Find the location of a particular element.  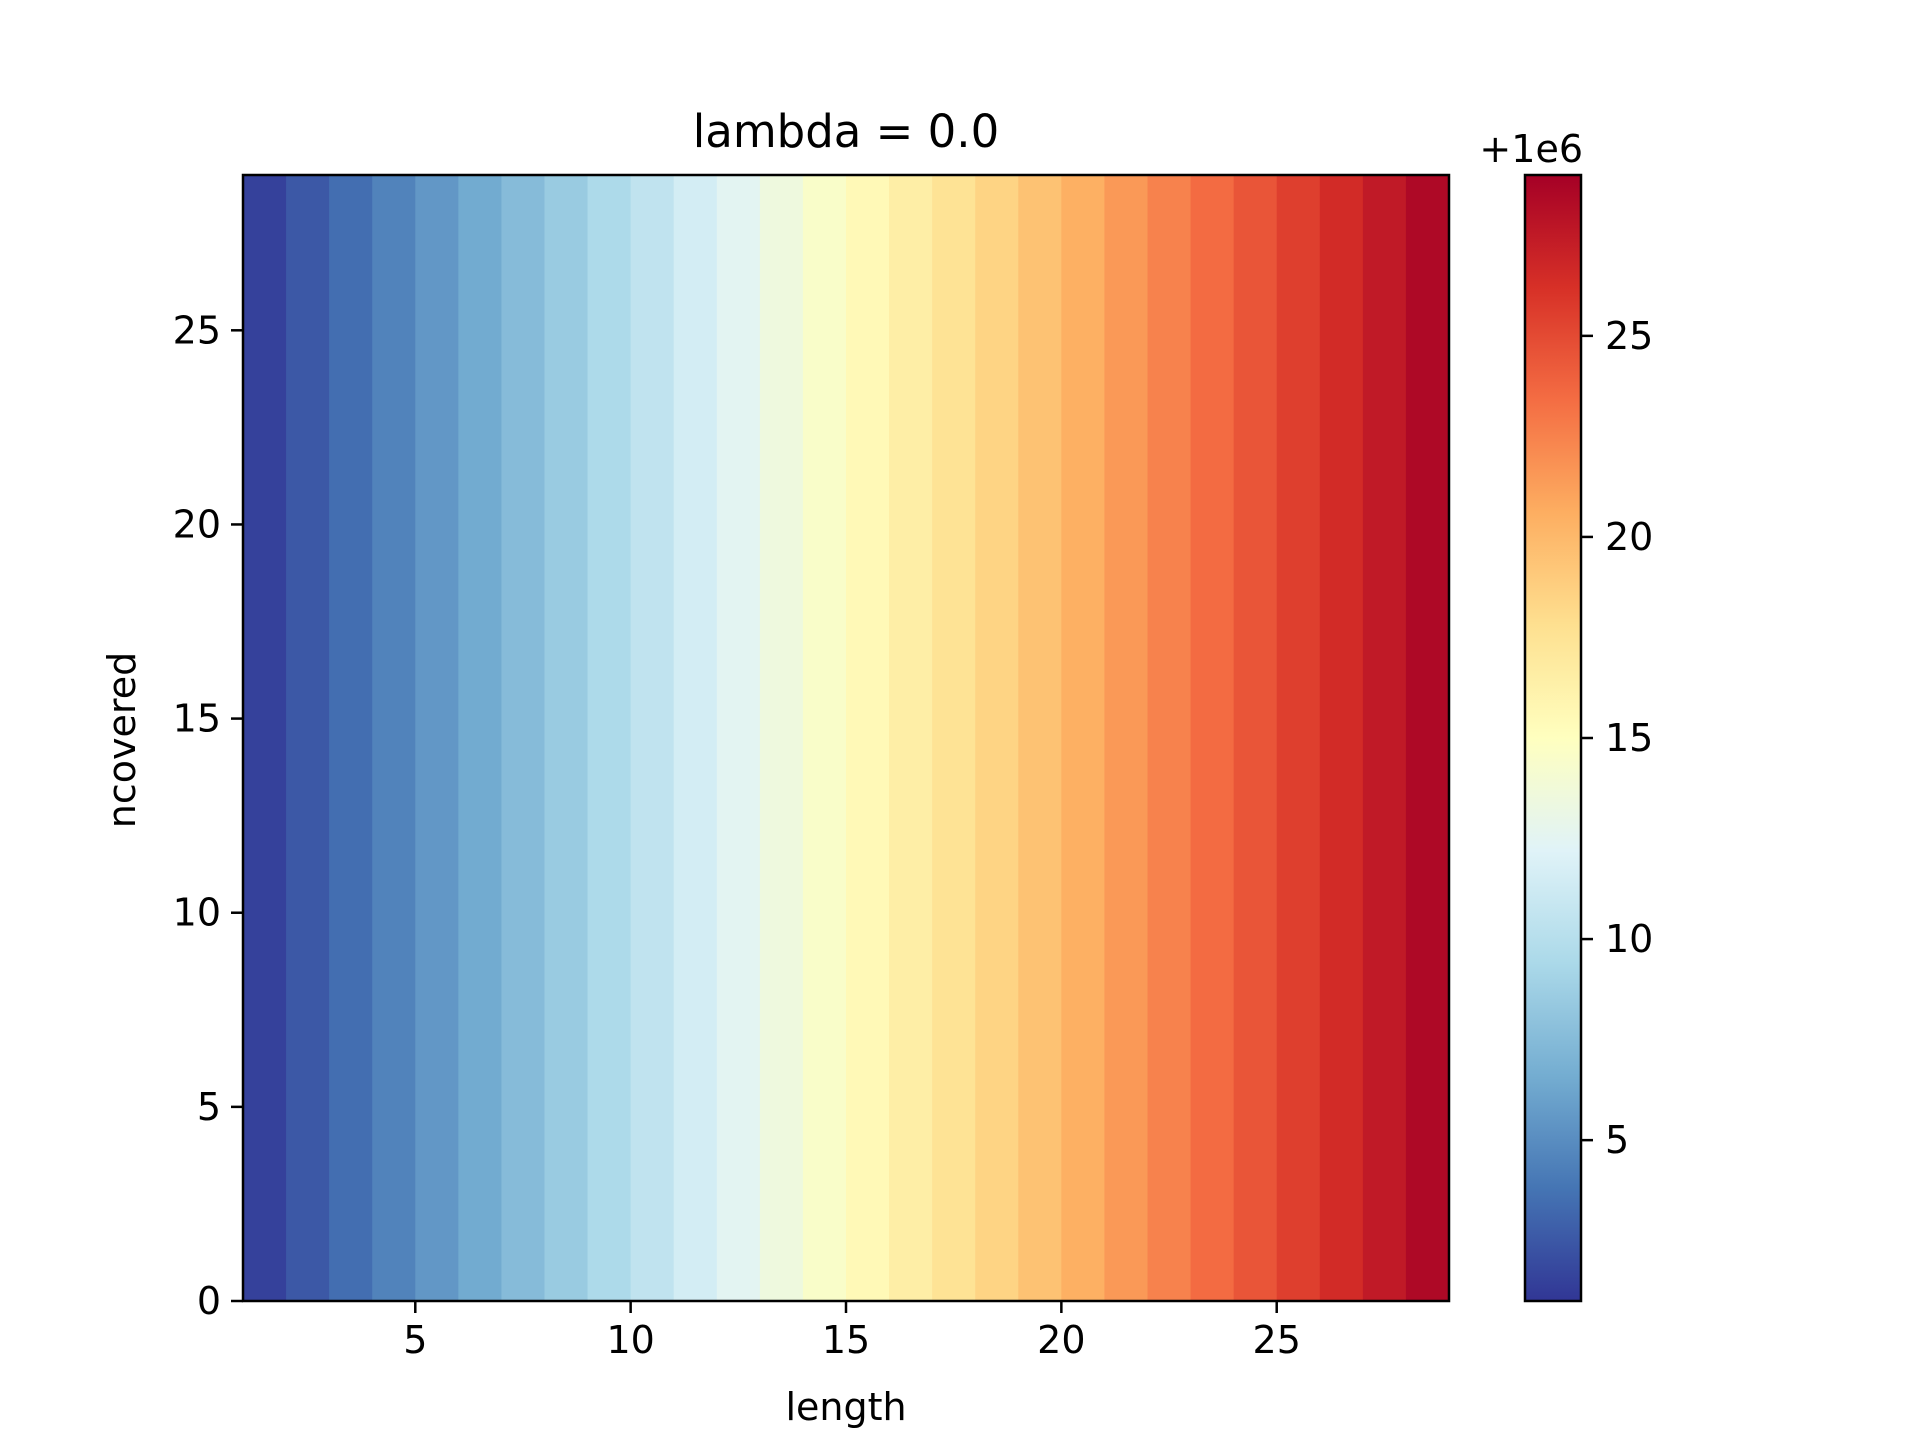

x-tick-label: 10 is located at coordinates (630, 1340).